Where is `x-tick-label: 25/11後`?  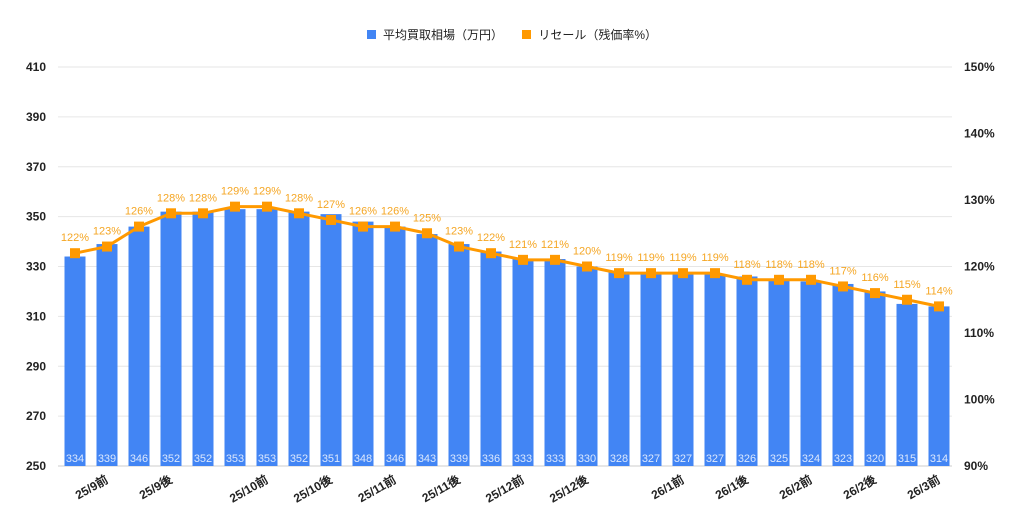
x-tick-label: 25/11後 is located at coordinates (441, 488).